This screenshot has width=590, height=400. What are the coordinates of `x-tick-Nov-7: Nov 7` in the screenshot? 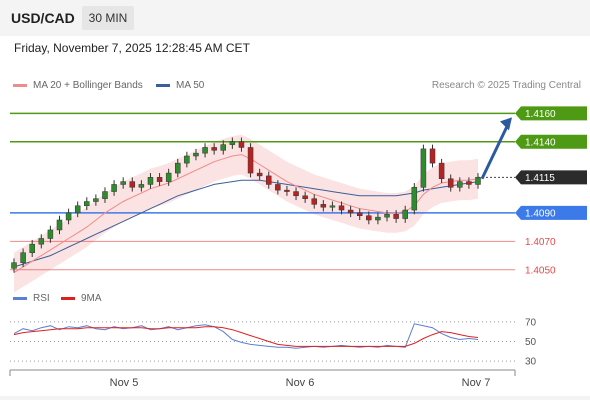 It's located at (476, 383).